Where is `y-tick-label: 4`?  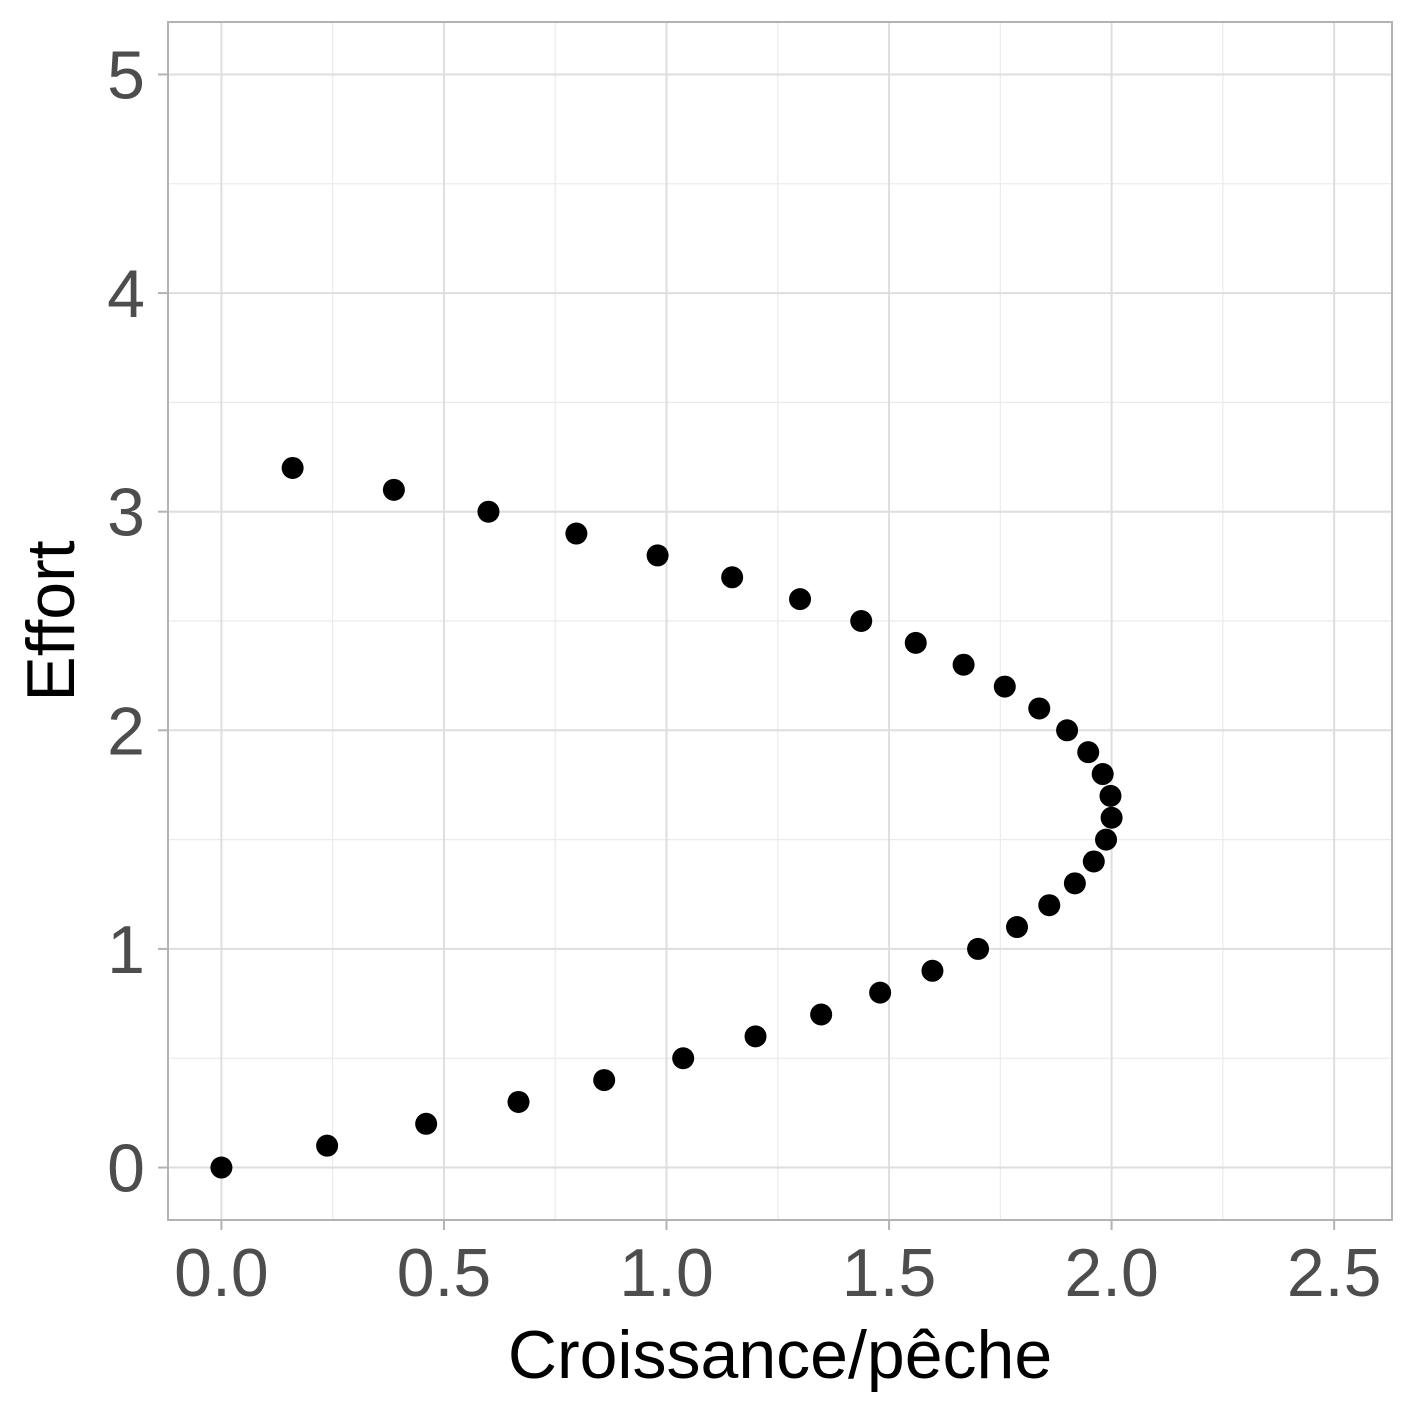 y-tick-label: 4 is located at coordinates (126, 294).